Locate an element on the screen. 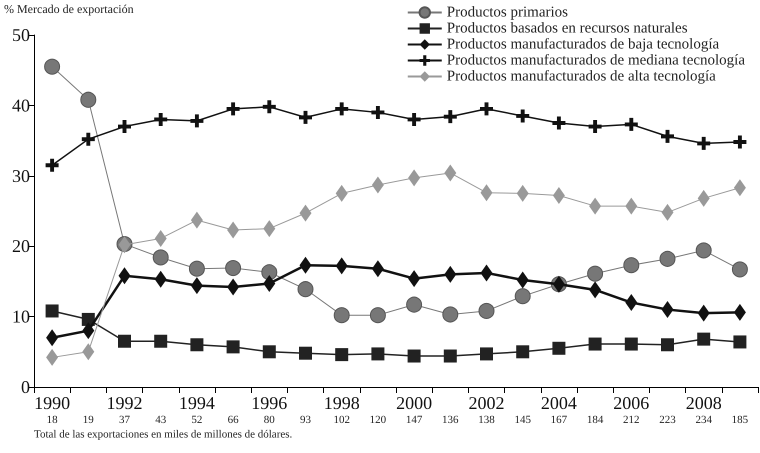  x-axis-title: Total de las exportaciones en miles de millones de dólares. is located at coordinates (163, 434).